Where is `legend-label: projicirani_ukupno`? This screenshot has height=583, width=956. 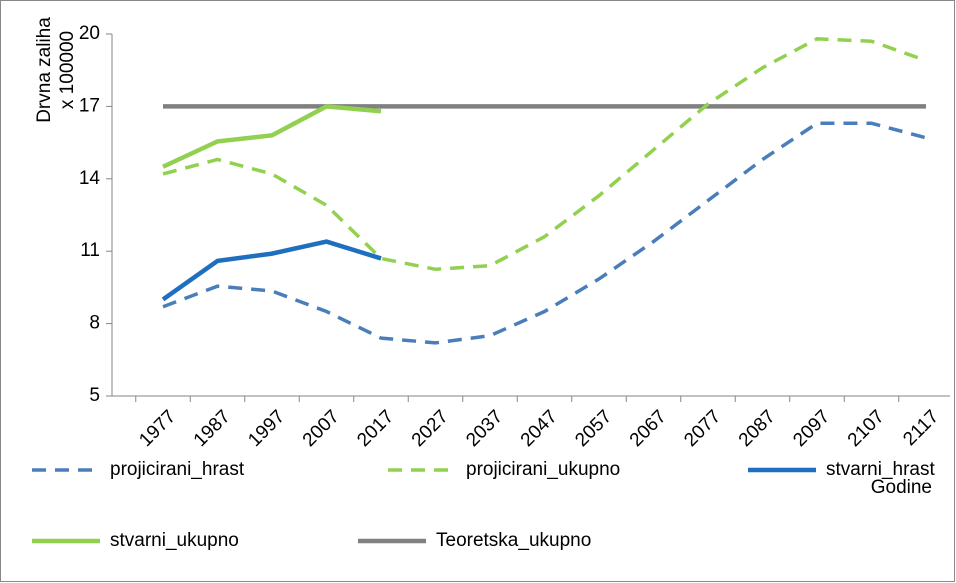
legend-label: projicirani_ukupno is located at coordinates (543, 469).